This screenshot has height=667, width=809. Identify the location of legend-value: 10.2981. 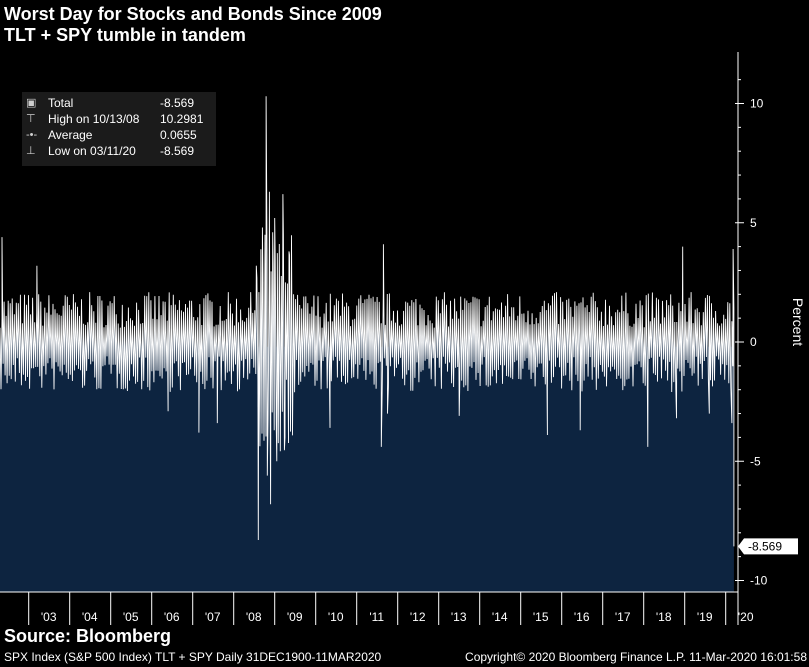
(182, 119).